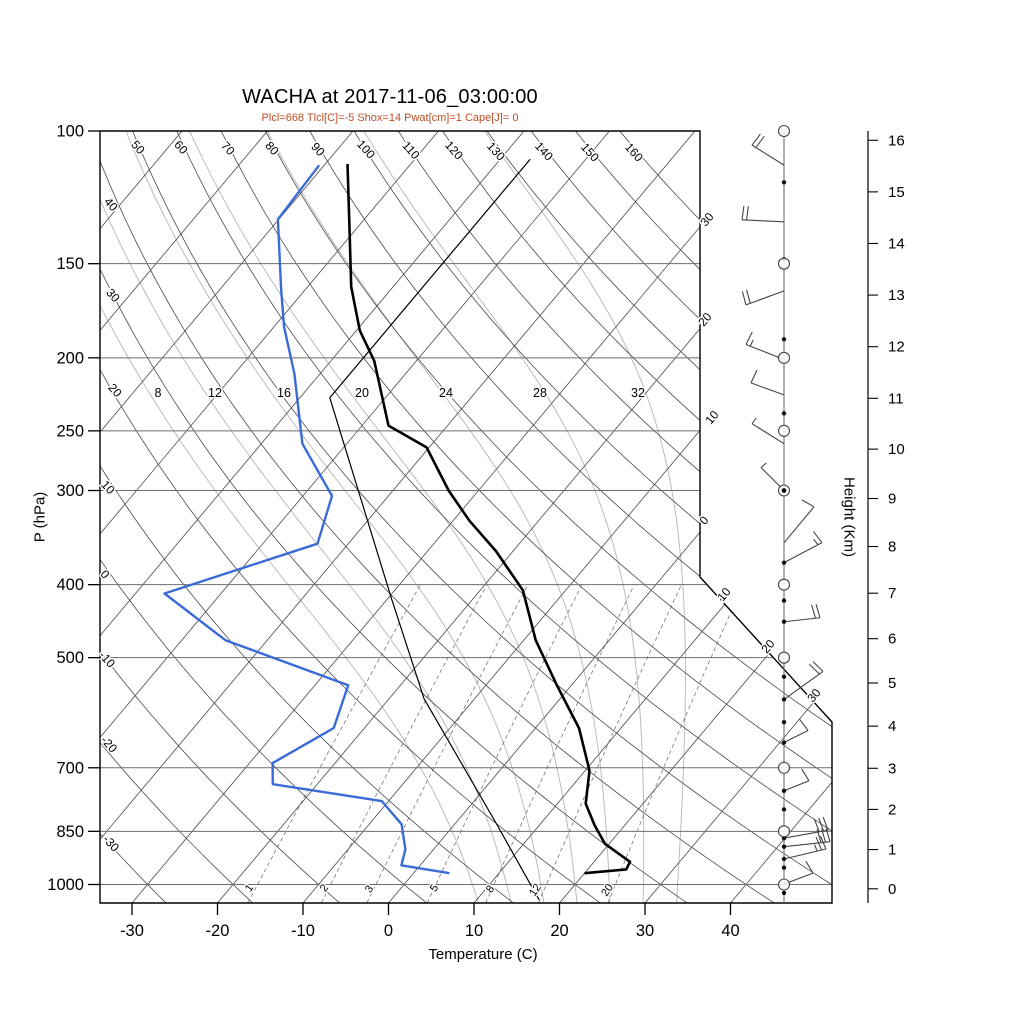  I want to click on height-tick-label: 8, so click(892, 547).